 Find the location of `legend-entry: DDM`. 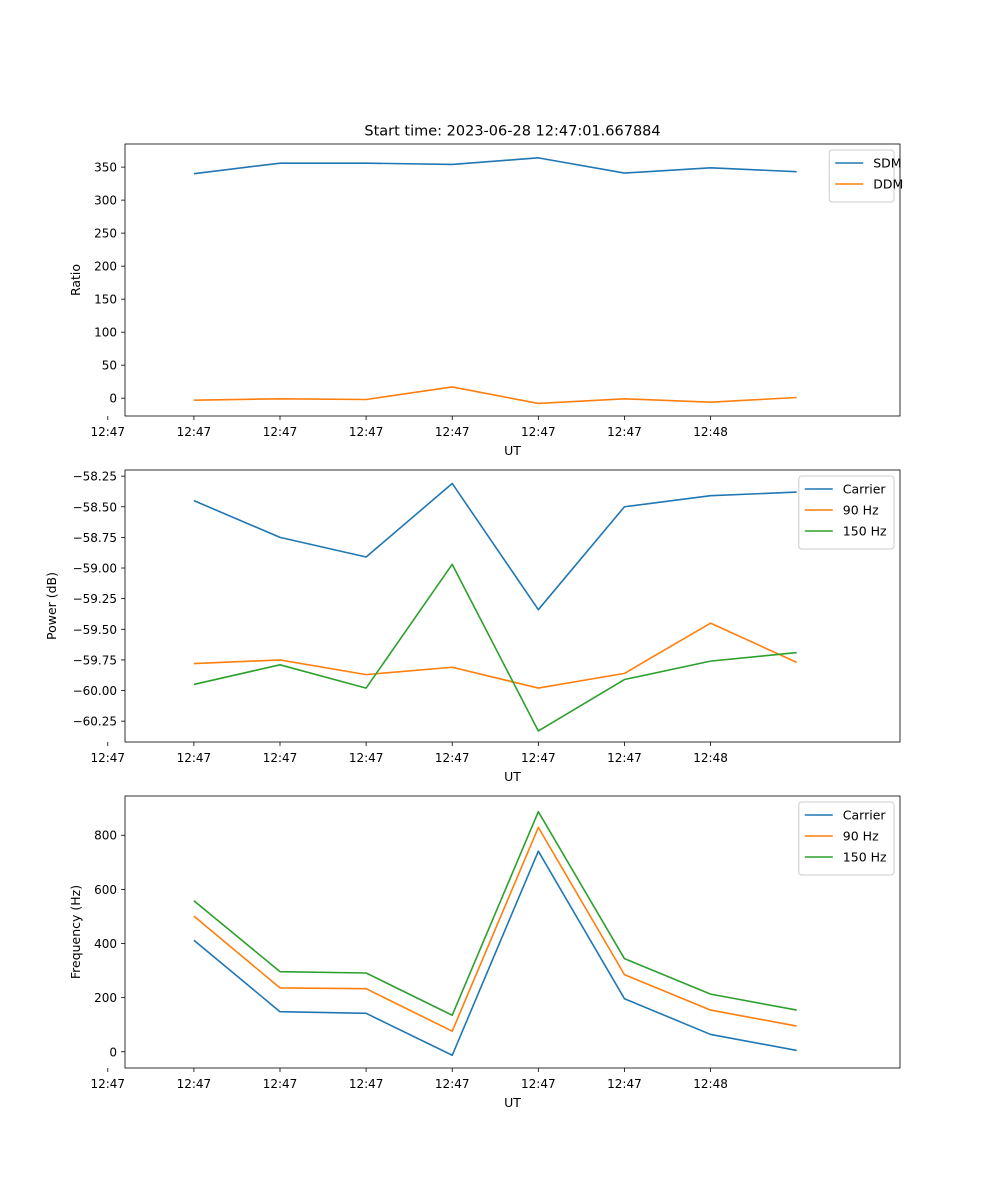

legend-entry: DDM is located at coordinates (888, 184).